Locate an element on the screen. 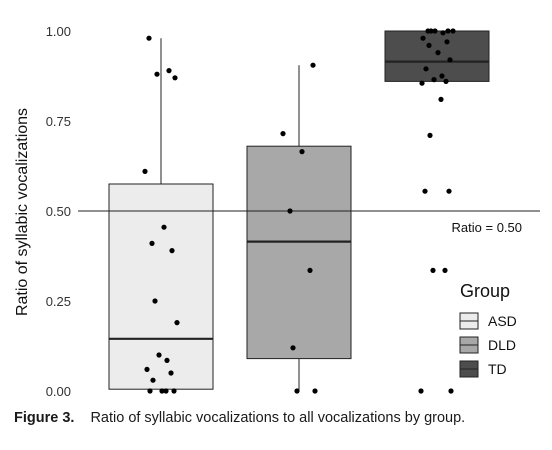 The image size is (552, 450). legend-item-dld: DLD is located at coordinates (487, 345).